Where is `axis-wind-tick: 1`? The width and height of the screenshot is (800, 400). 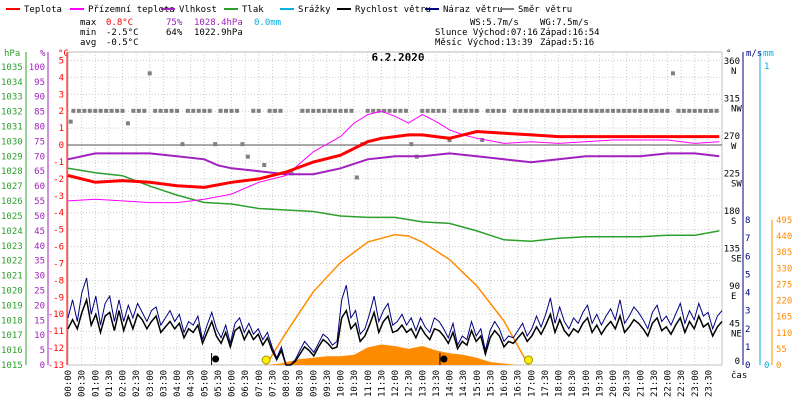
axis-wind-tick: 1 is located at coordinates (747, 348).